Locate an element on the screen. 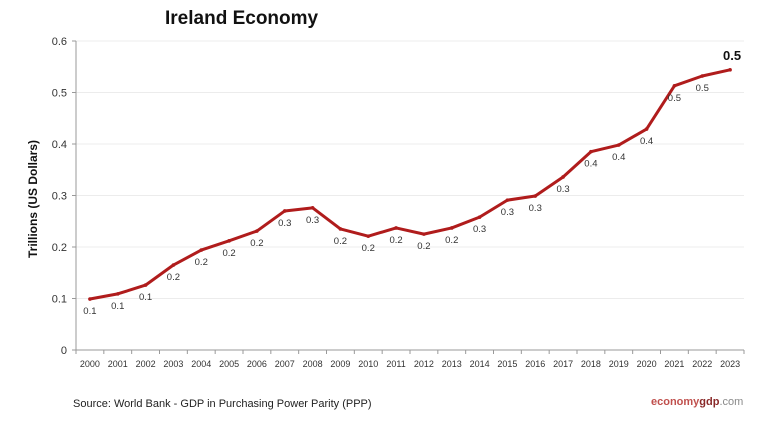 The image size is (768, 422). x-tick-label: 2000 is located at coordinates (90, 364).